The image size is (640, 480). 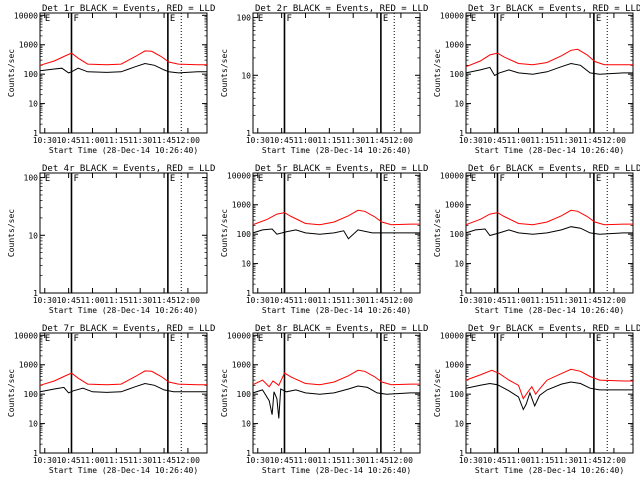 I want to click on plot-title: Det 5r BLACK = Events, RED = LLD, so click(x=341, y=169).